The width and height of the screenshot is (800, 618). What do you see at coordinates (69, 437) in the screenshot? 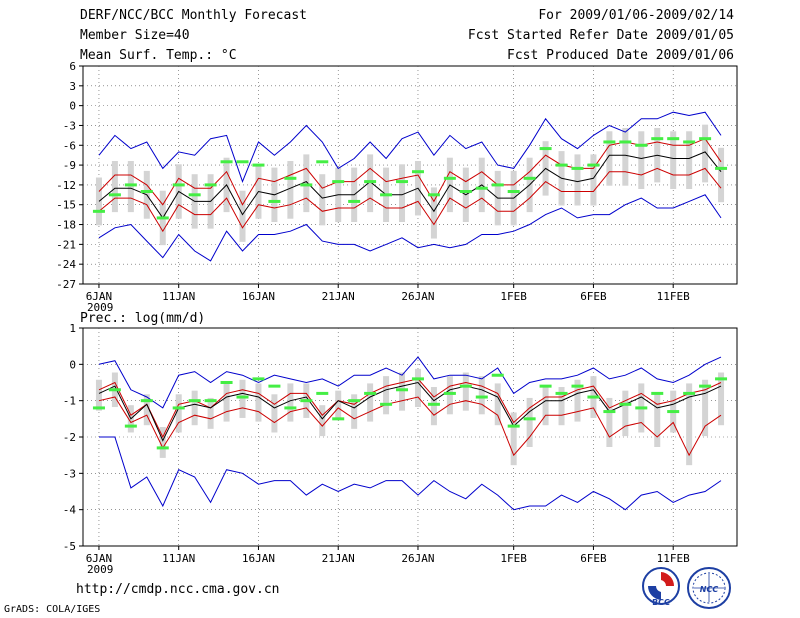
I see `y-tick-label: -2` at bounding box center [69, 437].